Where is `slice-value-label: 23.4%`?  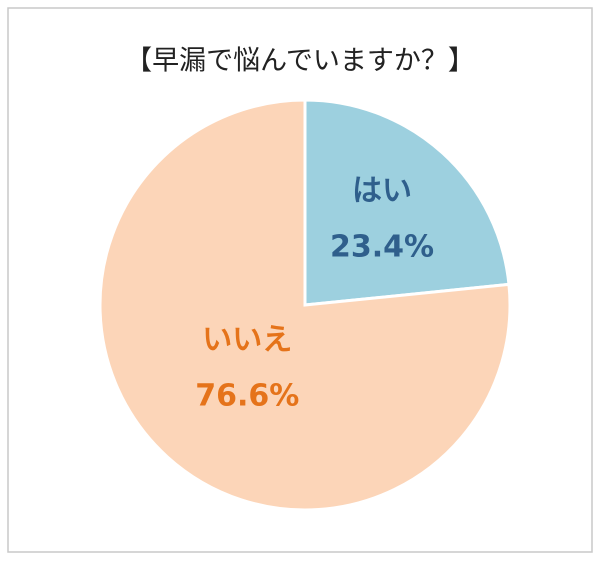
slice-value-label: 23.4% is located at coordinates (382, 246).